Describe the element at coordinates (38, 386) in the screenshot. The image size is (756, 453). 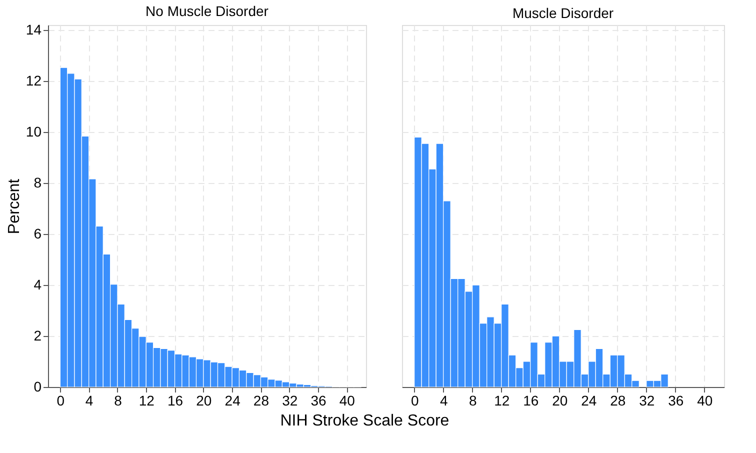
I see `y-tick-label: 0` at that location.